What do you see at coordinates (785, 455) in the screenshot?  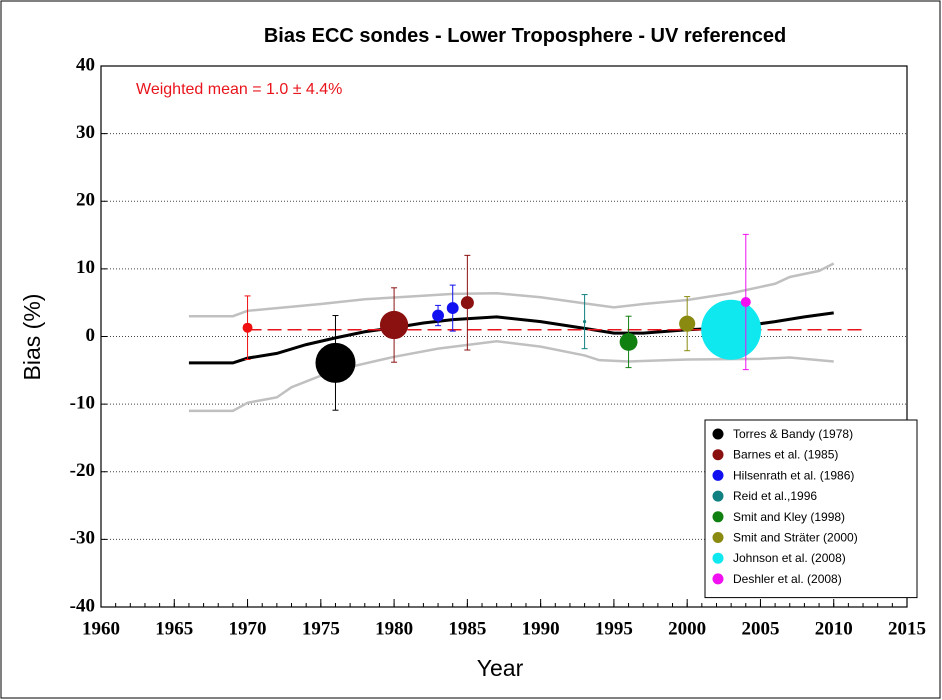 I see `legend-label: Barnes et al. (1985)` at bounding box center [785, 455].